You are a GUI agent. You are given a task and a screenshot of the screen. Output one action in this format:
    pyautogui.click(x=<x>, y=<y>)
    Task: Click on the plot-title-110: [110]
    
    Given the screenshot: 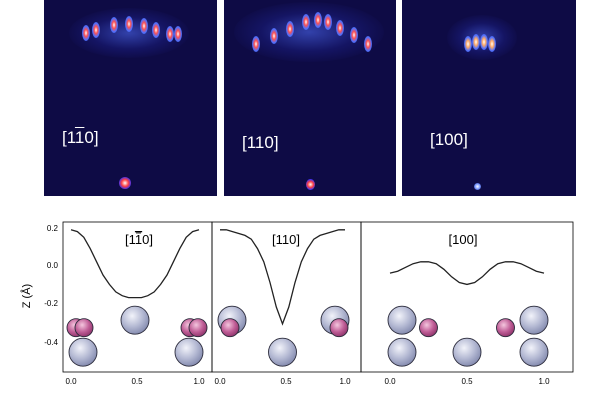 What is the action you would take?
    pyautogui.click(x=286, y=239)
    